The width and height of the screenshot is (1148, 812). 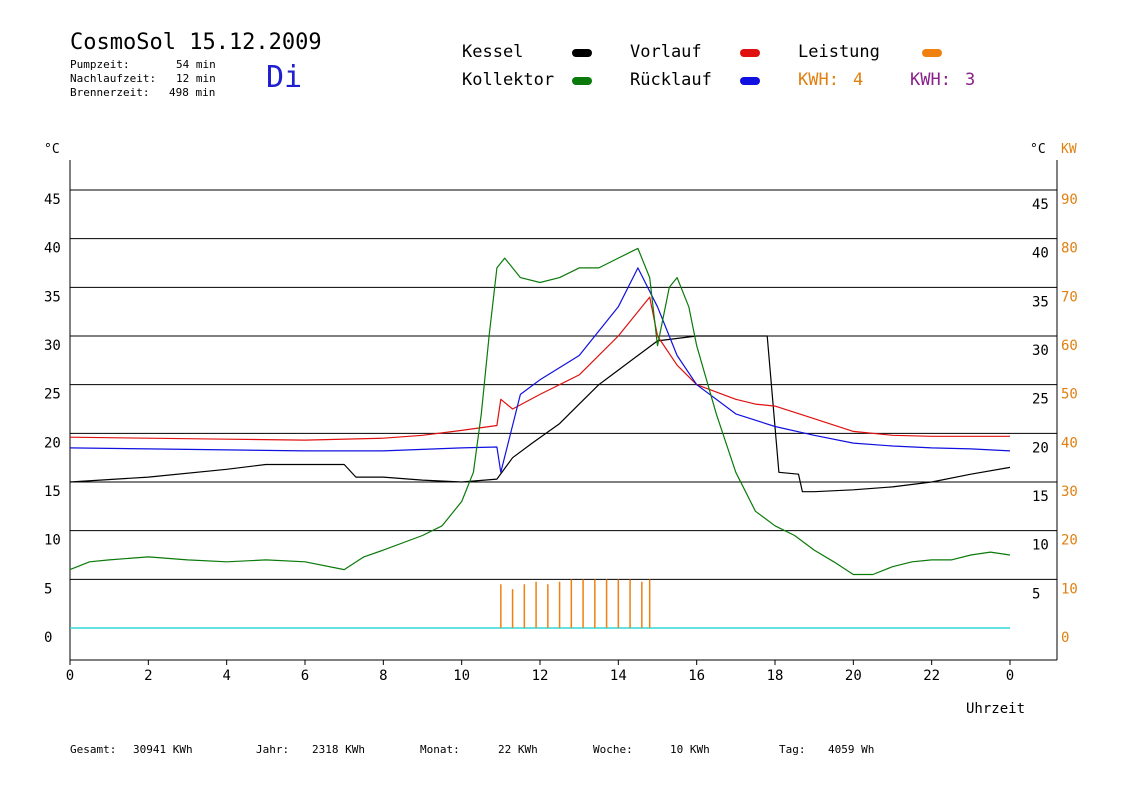 What do you see at coordinates (100, 64) in the screenshot?
I see `stat-label-pumpzeit: Pumpzeit:` at bounding box center [100, 64].